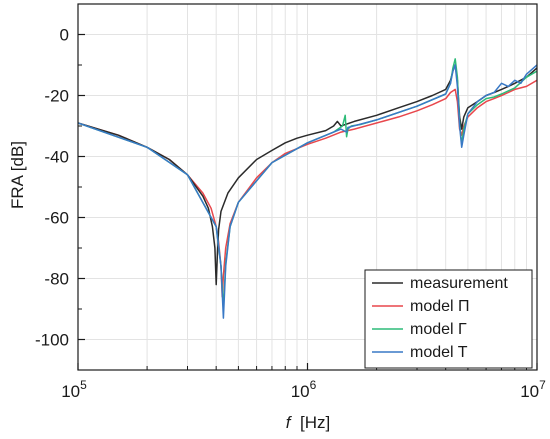 This screenshot has height=439, width=550. I want to click on x-tick-label: 10⁷, so click(533, 389).